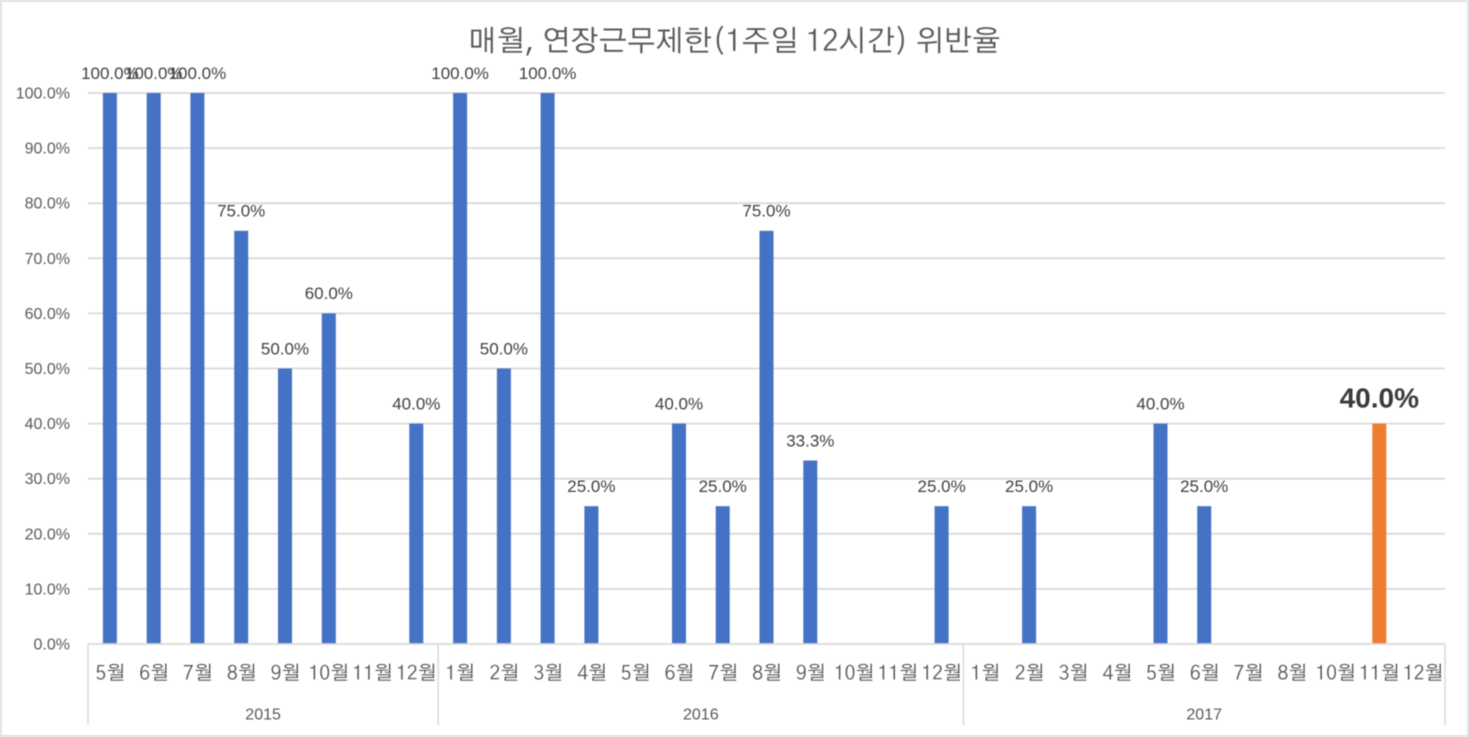 The width and height of the screenshot is (1469, 737). What do you see at coordinates (52, 645) in the screenshot?
I see `svg-text: 0.0%` at bounding box center [52, 645].